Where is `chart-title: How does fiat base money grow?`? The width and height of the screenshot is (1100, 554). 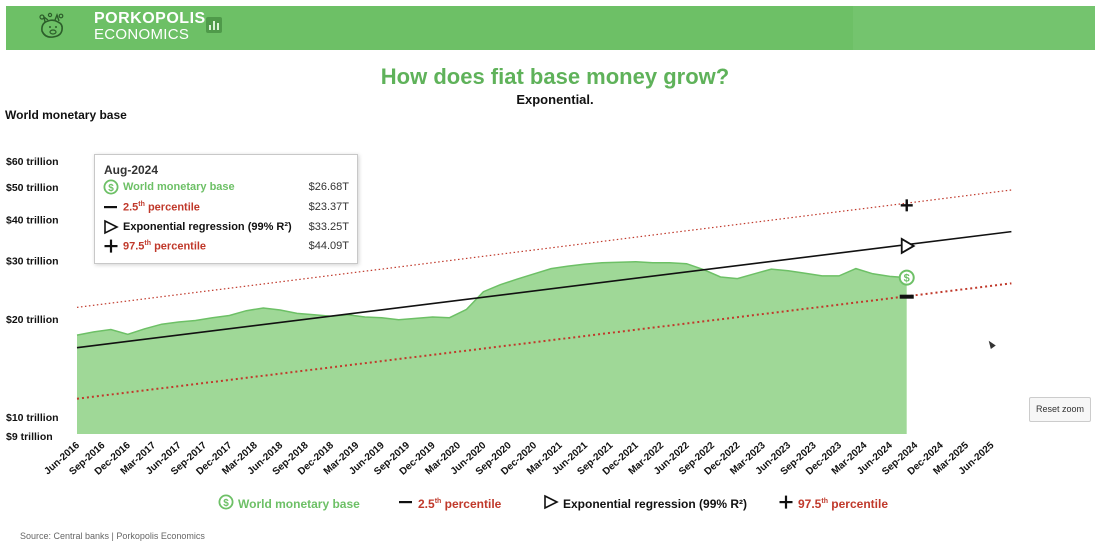
chart-title: How does fiat base money grow? is located at coordinates (555, 76).